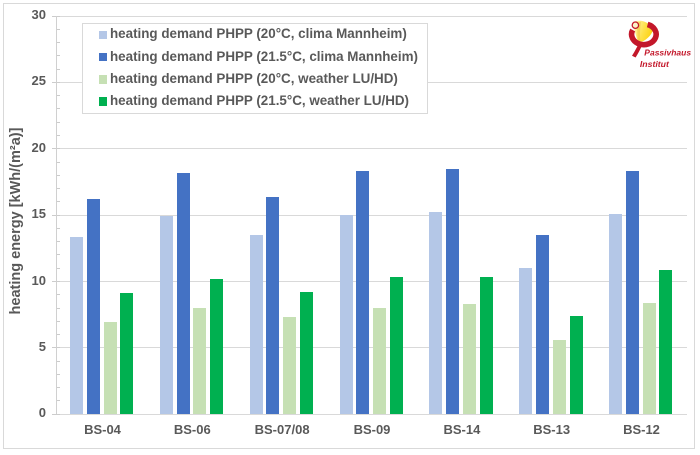 This screenshot has width=700, height=455. What do you see at coordinates (655, 64) in the screenshot?
I see `svg-text: Institut` at bounding box center [655, 64].